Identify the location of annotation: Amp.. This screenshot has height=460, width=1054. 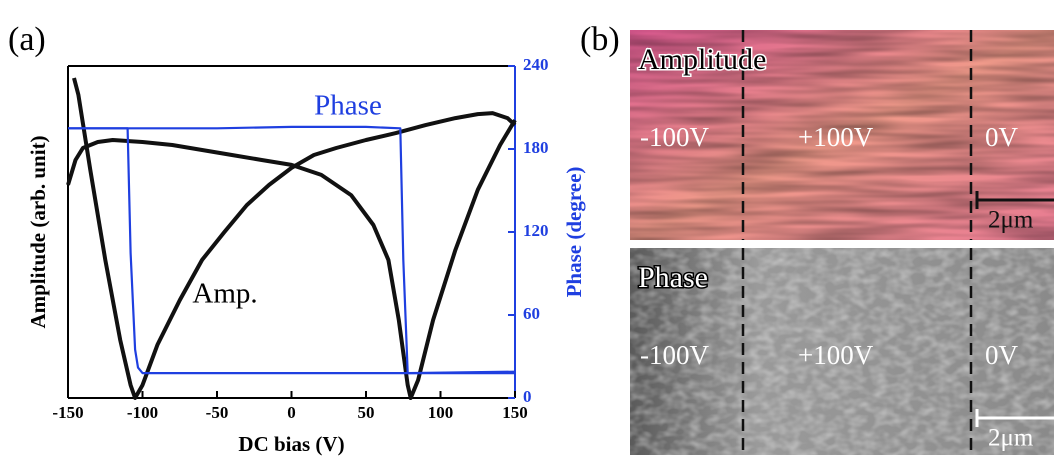
(224, 294).